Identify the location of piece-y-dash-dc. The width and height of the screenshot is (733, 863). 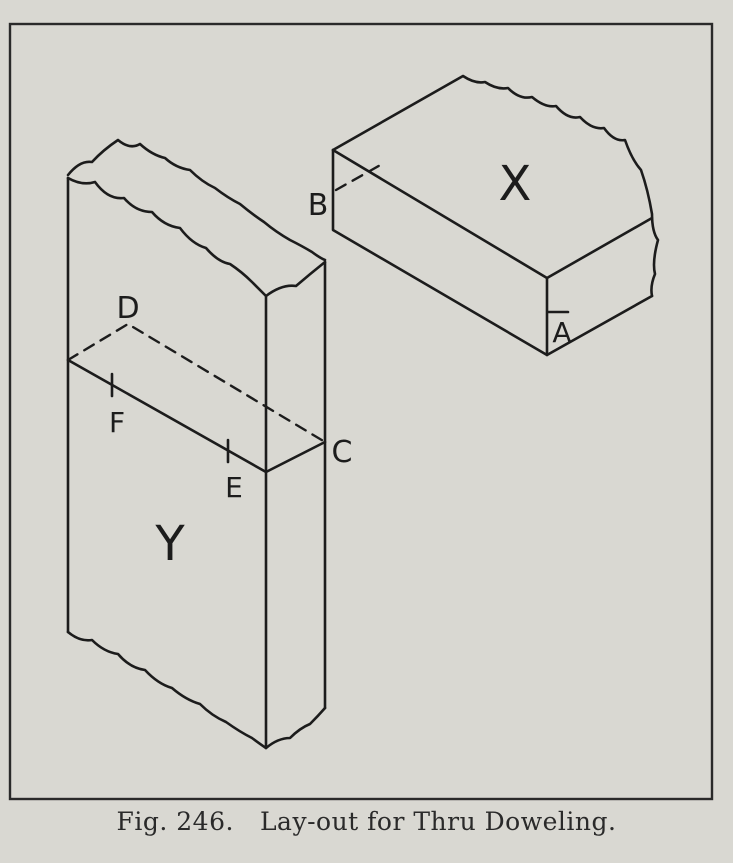
(196, 383).